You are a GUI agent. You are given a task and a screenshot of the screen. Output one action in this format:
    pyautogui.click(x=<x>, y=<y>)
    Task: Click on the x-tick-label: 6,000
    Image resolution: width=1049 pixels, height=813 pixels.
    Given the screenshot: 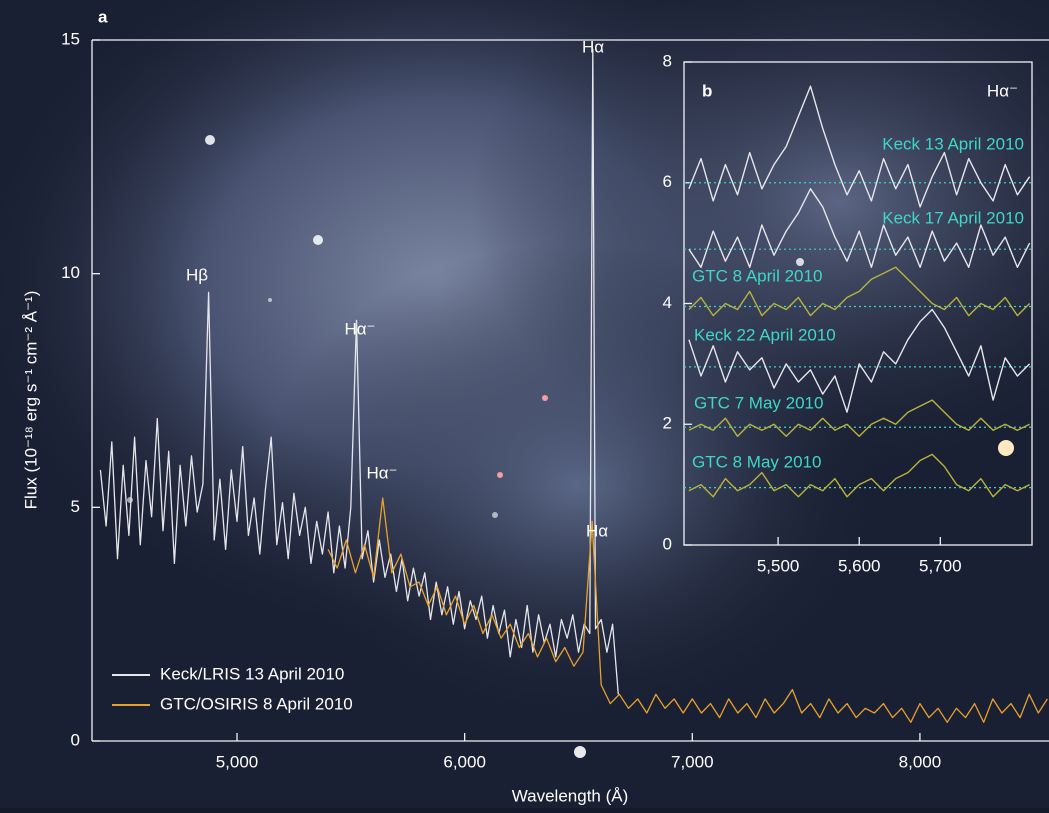 What is the action you would take?
    pyautogui.click(x=464, y=761)
    